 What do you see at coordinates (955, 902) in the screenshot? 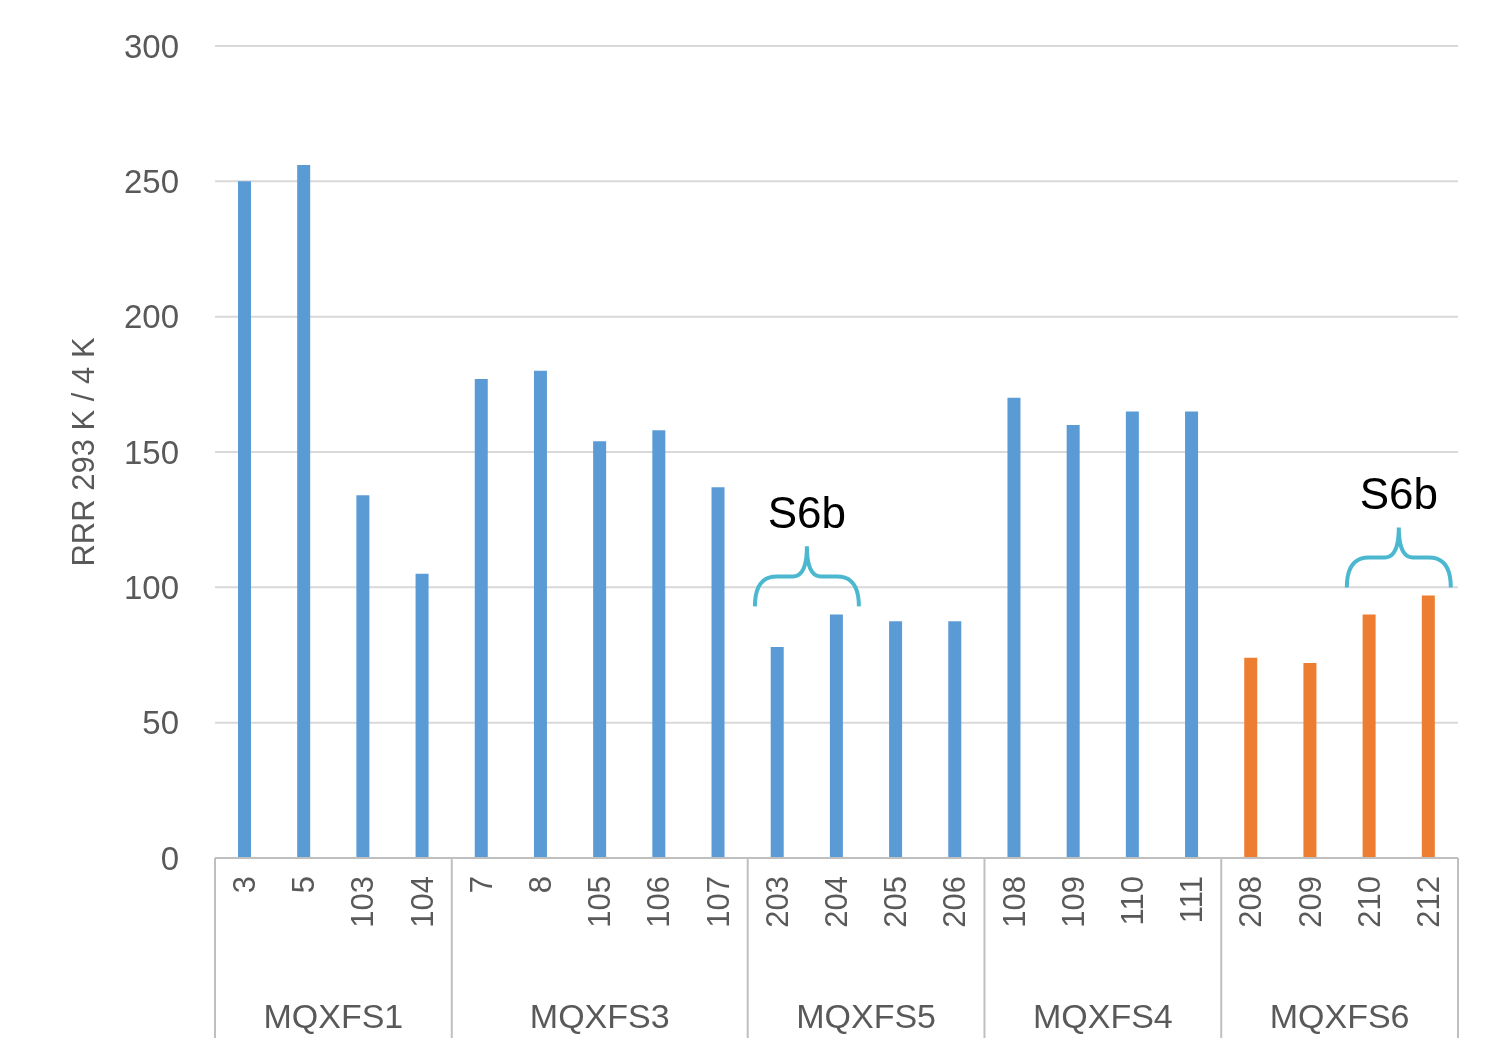
I see `x-tick-label: 206` at bounding box center [955, 902].